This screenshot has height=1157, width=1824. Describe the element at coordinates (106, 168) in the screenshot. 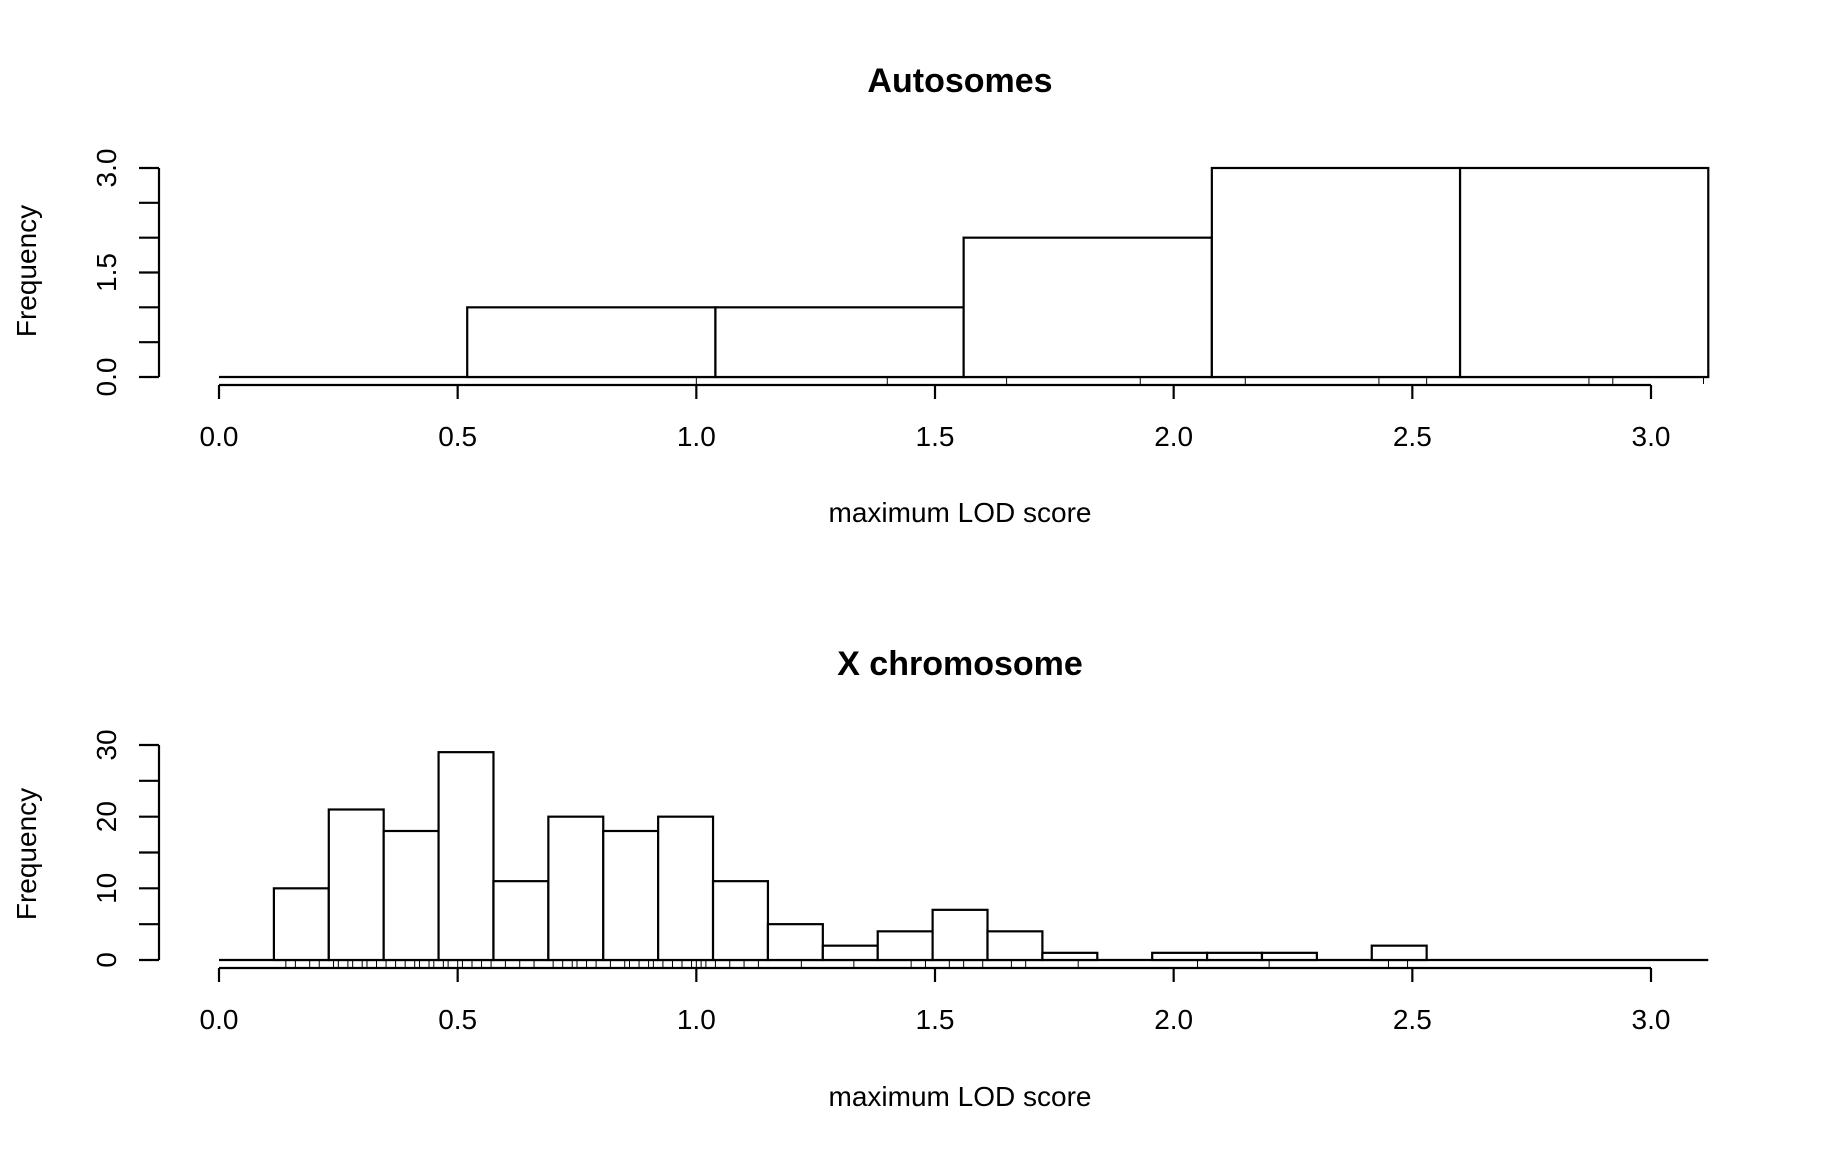

I see `y-tick-label: 3.0` at that location.